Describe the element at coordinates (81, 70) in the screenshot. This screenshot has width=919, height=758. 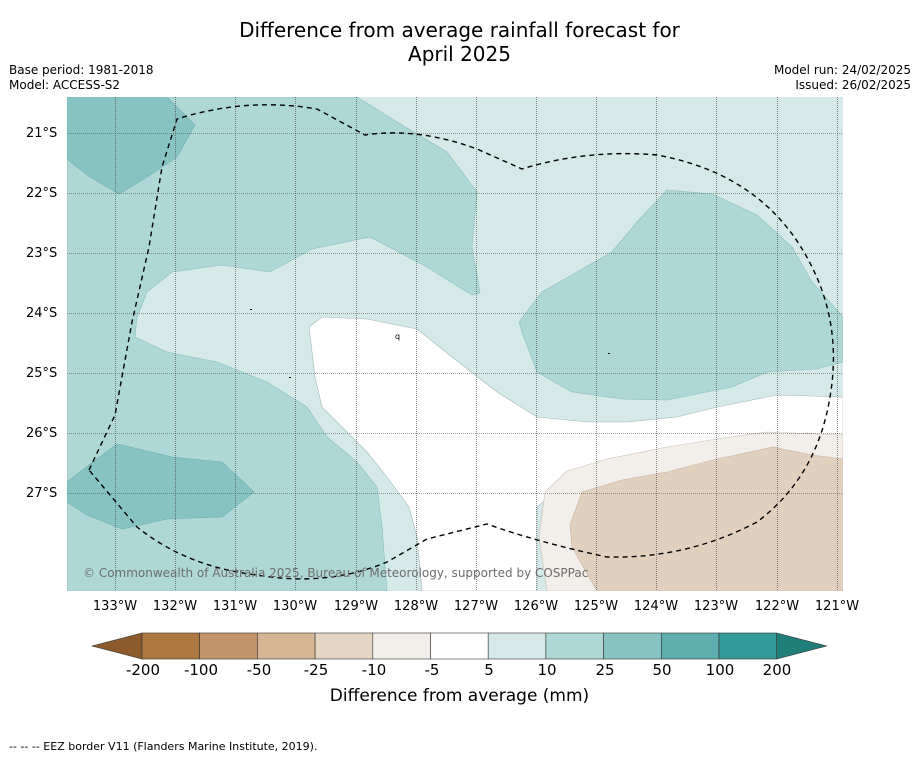
I see `base-period: Base period: 1981-2018` at that location.